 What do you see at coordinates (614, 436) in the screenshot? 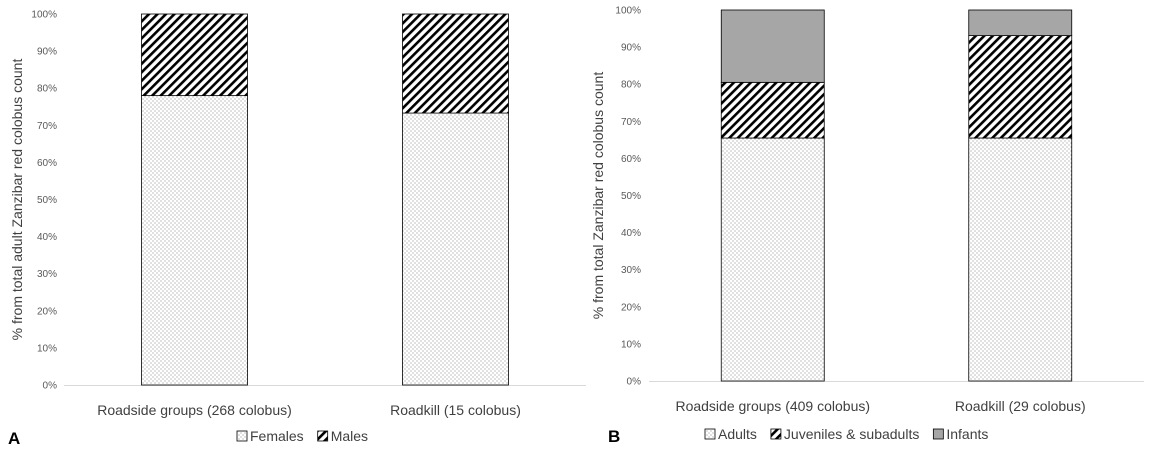
I see `panel-label: B` at bounding box center [614, 436].